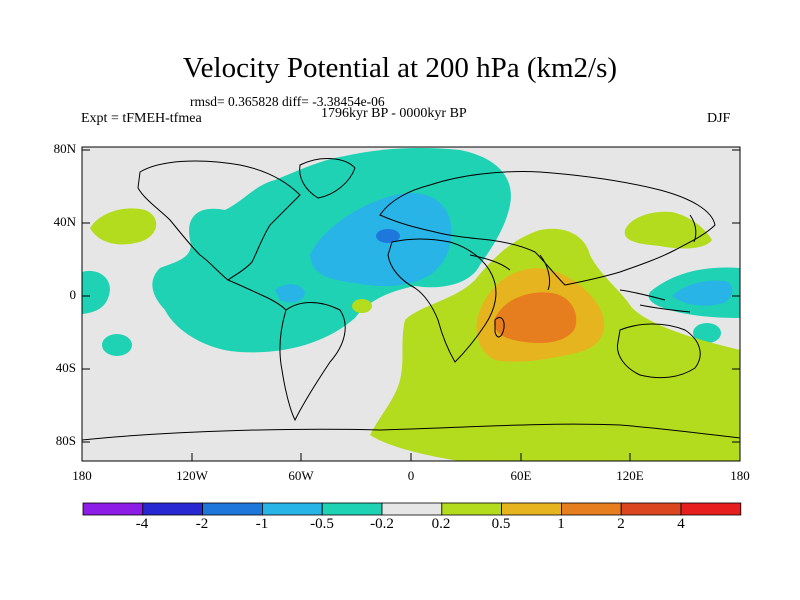 The width and height of the screenshot is (800, 600). Describe the element at coordinates (262, 524) in the screenshot. I see `colorbar-label: -1` at that location.